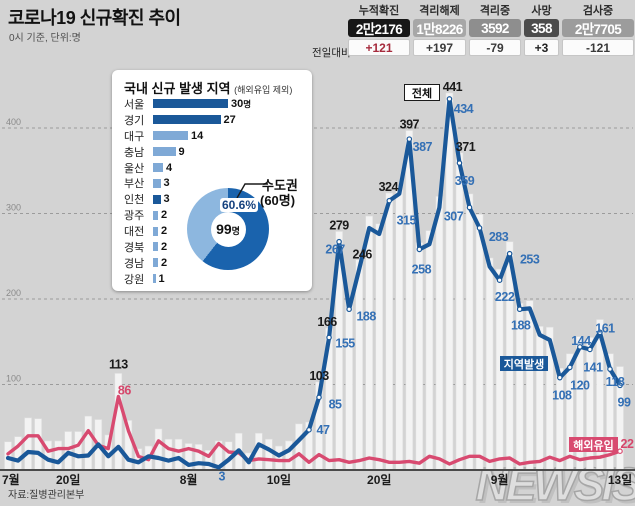 The height and width of the screenshot is (506, 635). Describe the element at coordinates (500, 479) in the screenshot. I see `x-tick-label: 9월` at that location.